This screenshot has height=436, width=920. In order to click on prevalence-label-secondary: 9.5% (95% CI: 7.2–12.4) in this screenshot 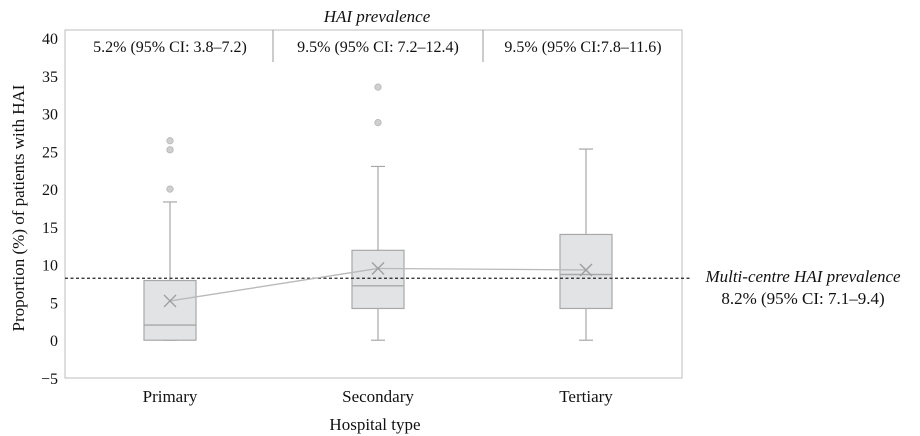, I will do `click(378, 47)`.